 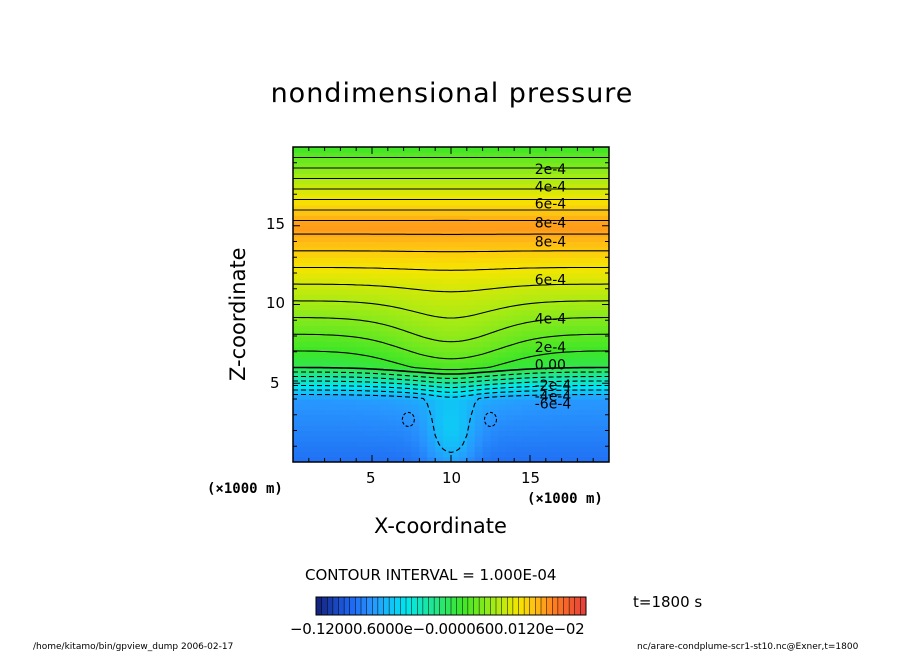 What do you see at coordinates (451, 329) in the screenshot?
I see `contour-line` at bounding box center [451, 329].